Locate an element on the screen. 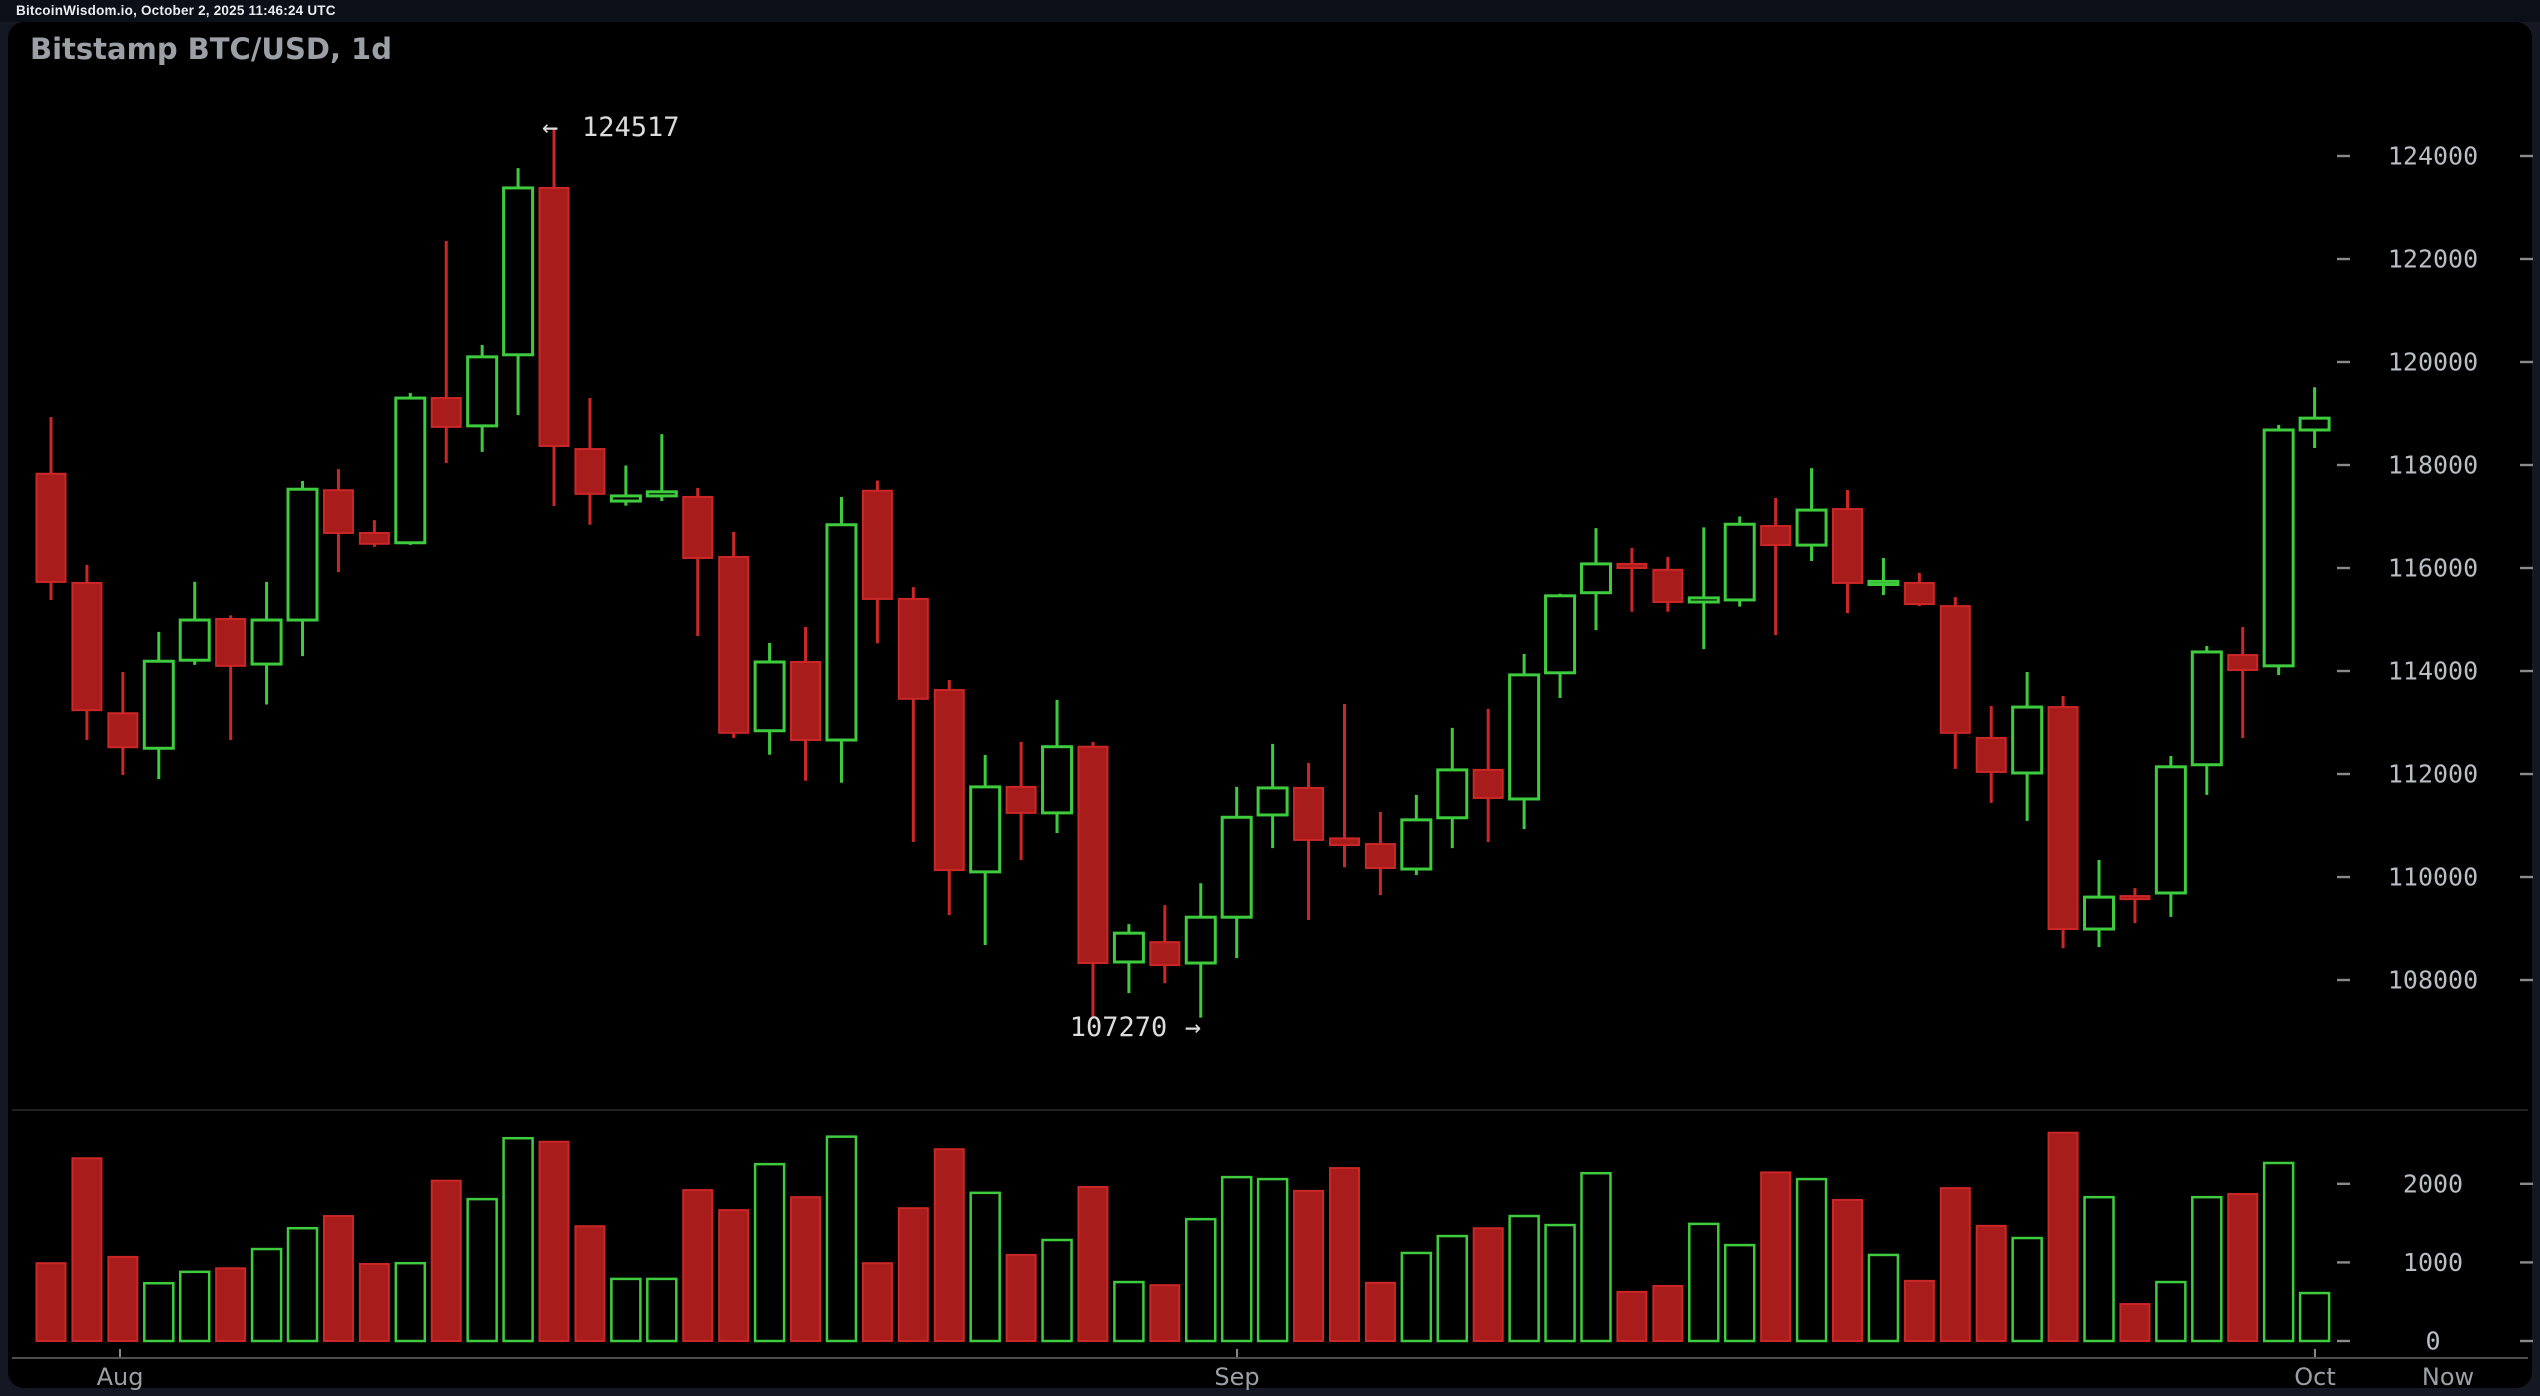 Image resolution: width=2540 pixels, height=1396 pixels. high-annotation-value: 124517 is located at coordinates (631, 127).